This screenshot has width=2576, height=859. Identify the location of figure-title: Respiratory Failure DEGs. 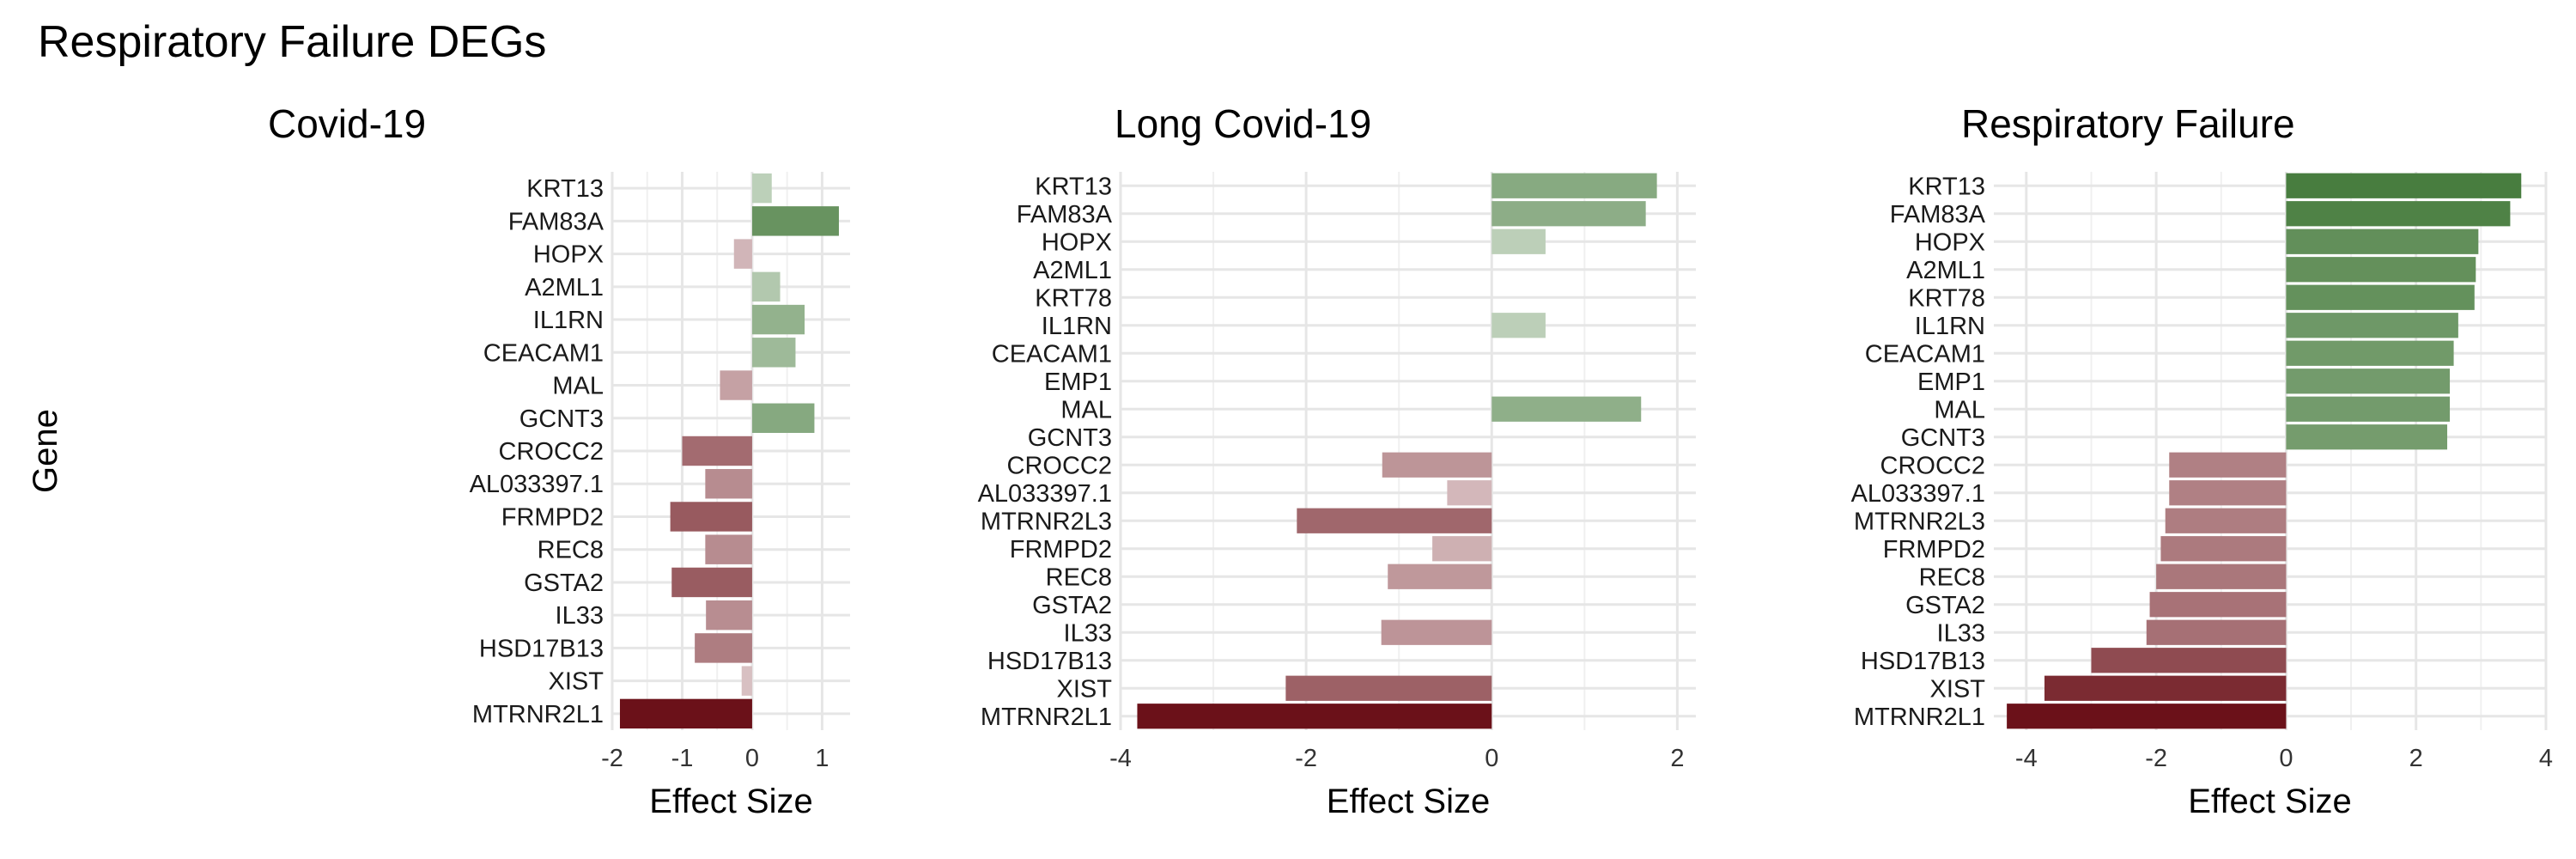
(292, 42).